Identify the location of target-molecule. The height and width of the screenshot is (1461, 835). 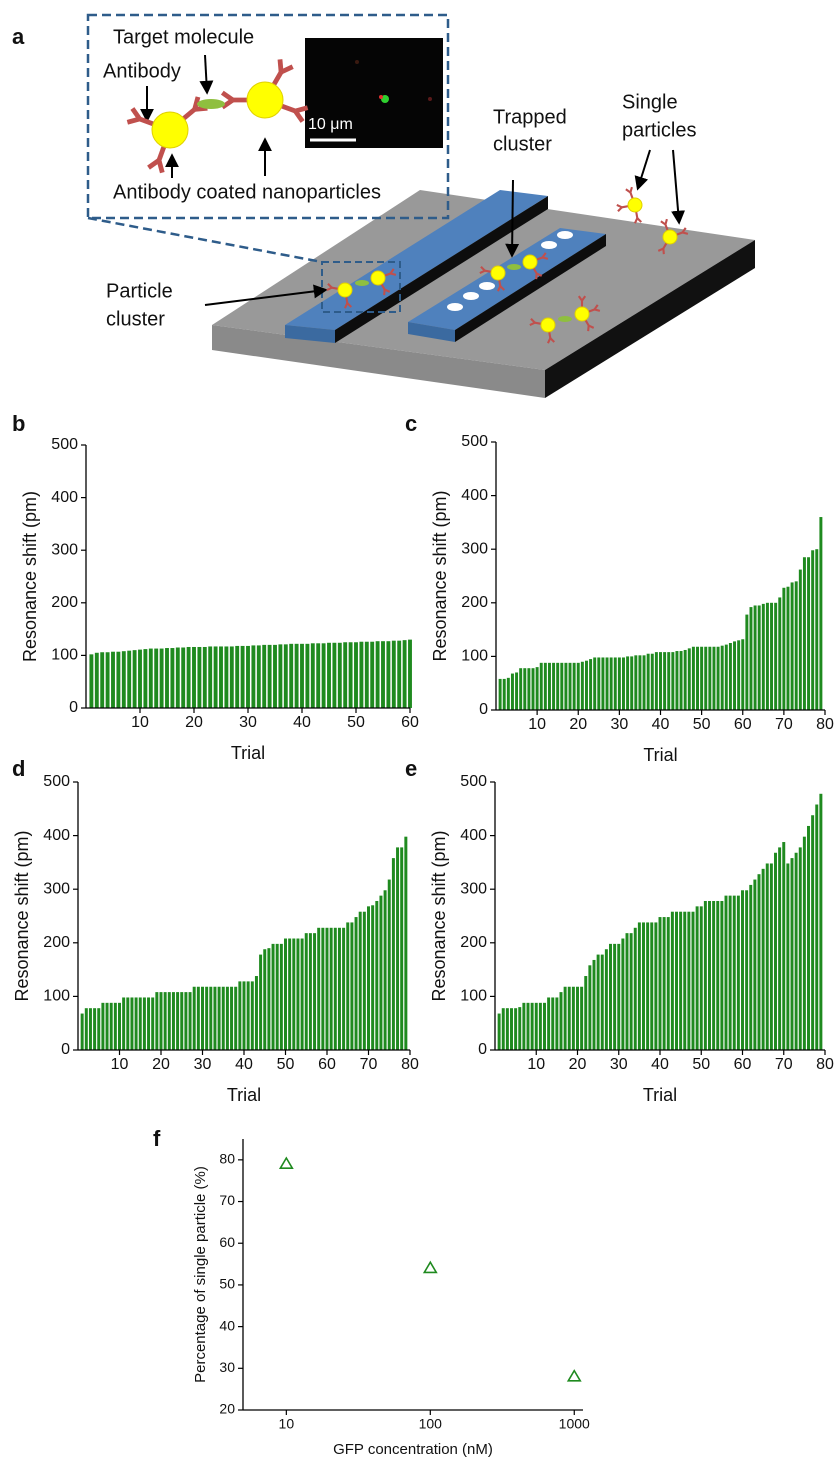
(362, 283).